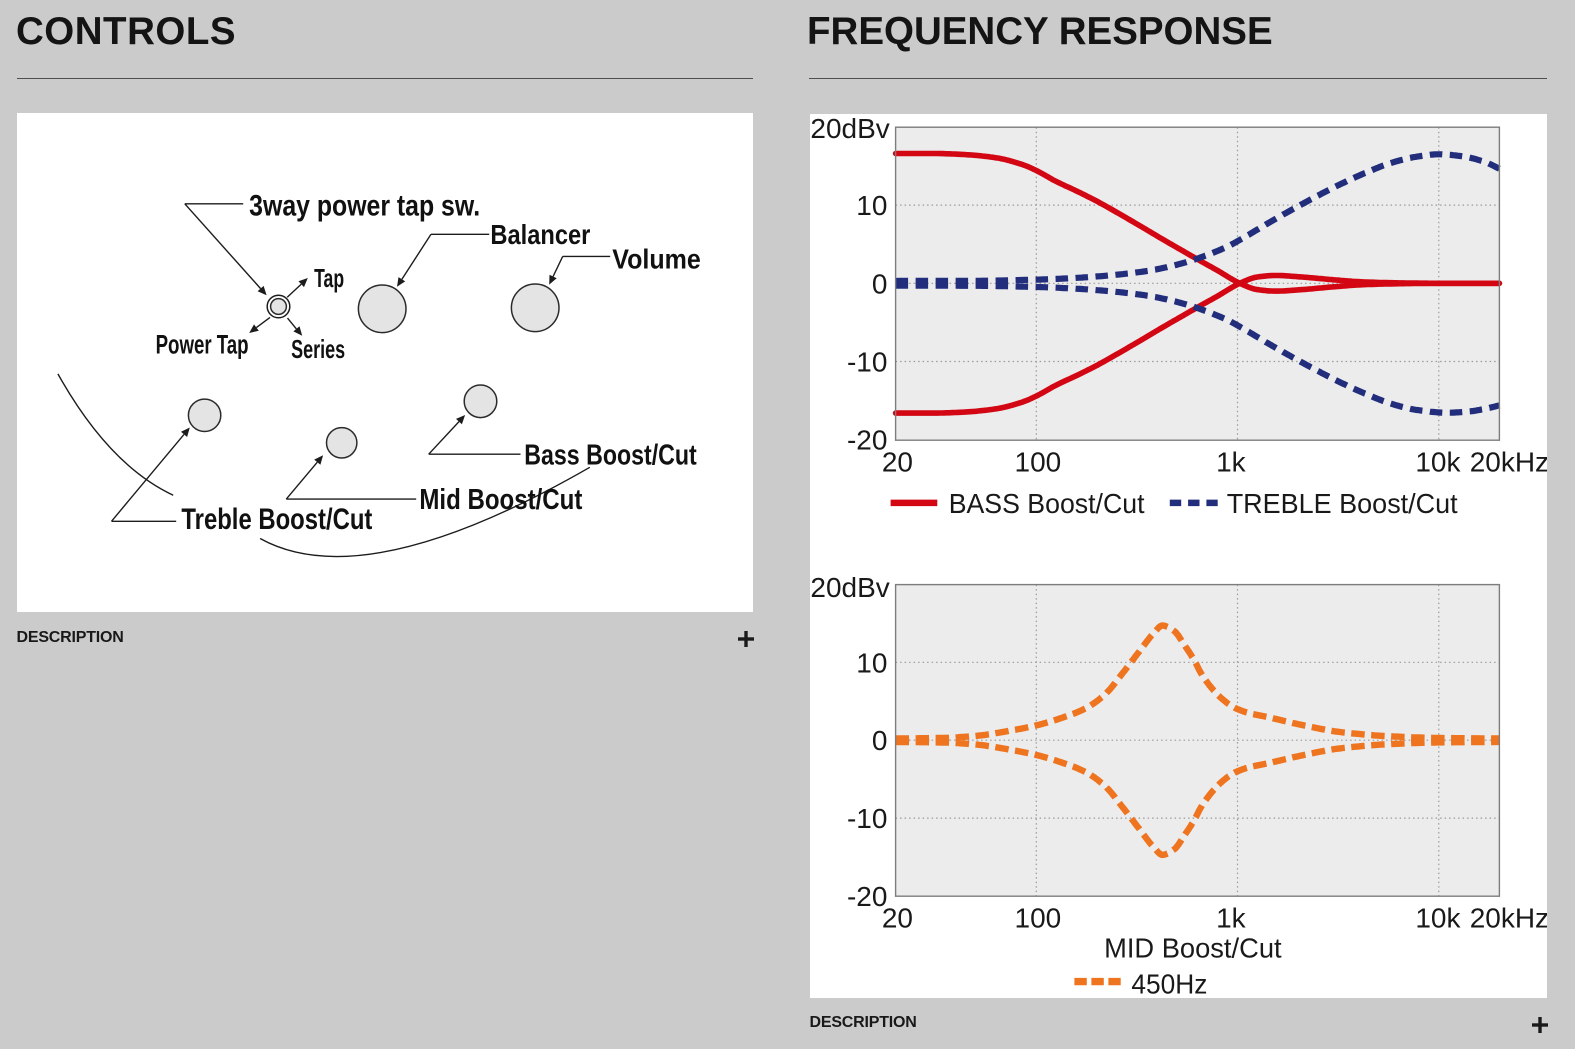 The image size is (1575, 1049). Describe the element at coordinates (656, 259) in the screenshot. I see `svg-text: Volume` at that location.